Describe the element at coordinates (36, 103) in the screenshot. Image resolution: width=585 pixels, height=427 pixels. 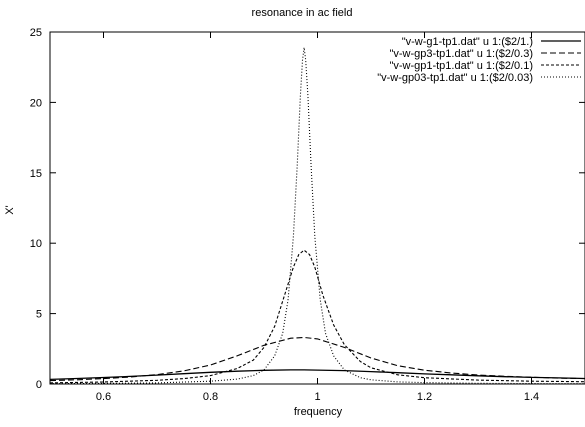
I see `y-tick-label: 20` at that location.